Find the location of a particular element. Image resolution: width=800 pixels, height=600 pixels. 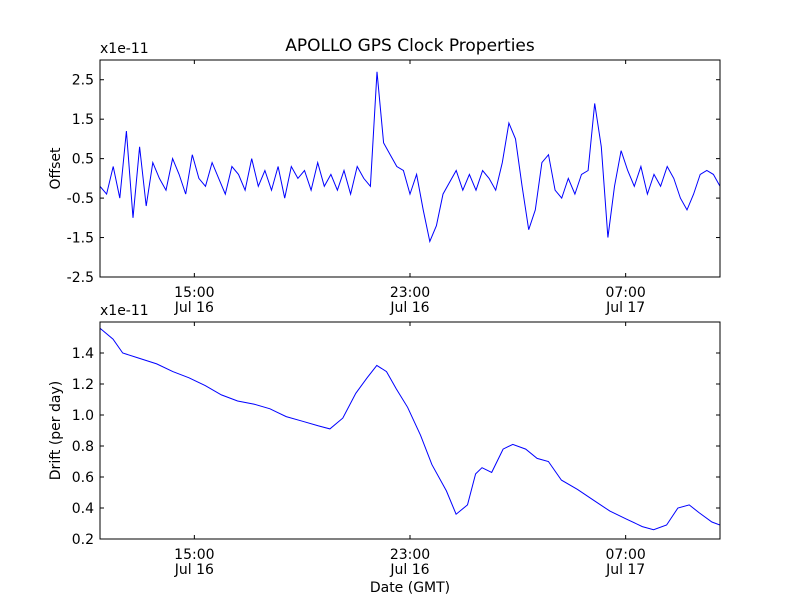

y-tick-label: 0.2 is located at coordinates (83, 540).